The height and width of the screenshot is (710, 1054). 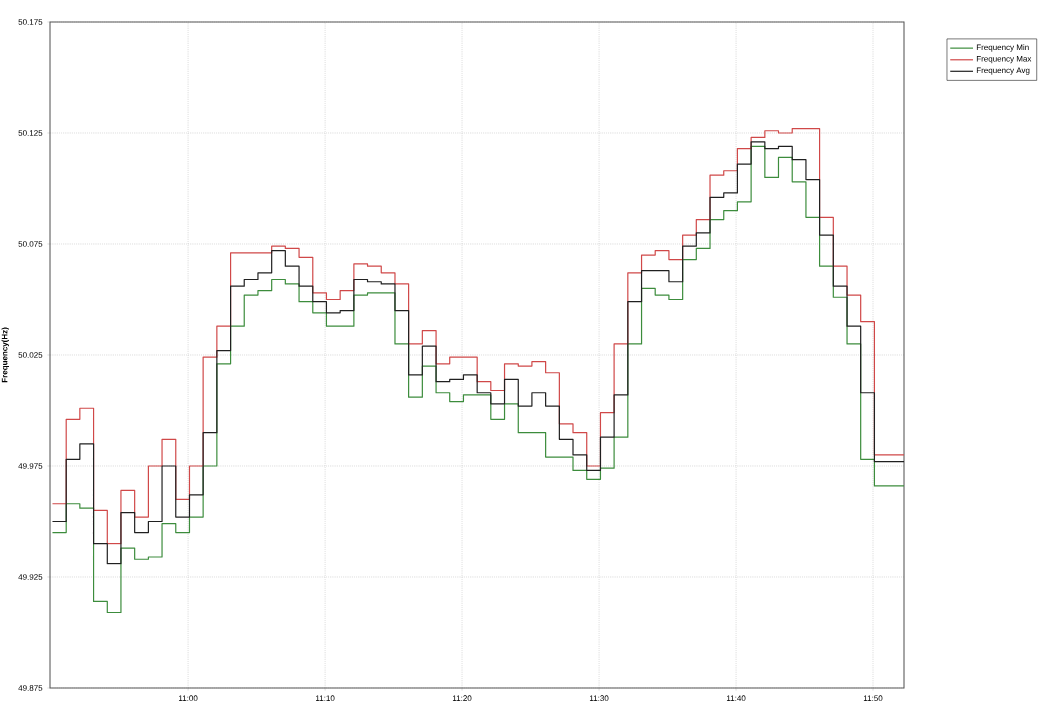 What do you see at coordinates (1002, 48) in the screenshot?
I see `legend-label: Frequency Min` at bounding box center [1002, 48].